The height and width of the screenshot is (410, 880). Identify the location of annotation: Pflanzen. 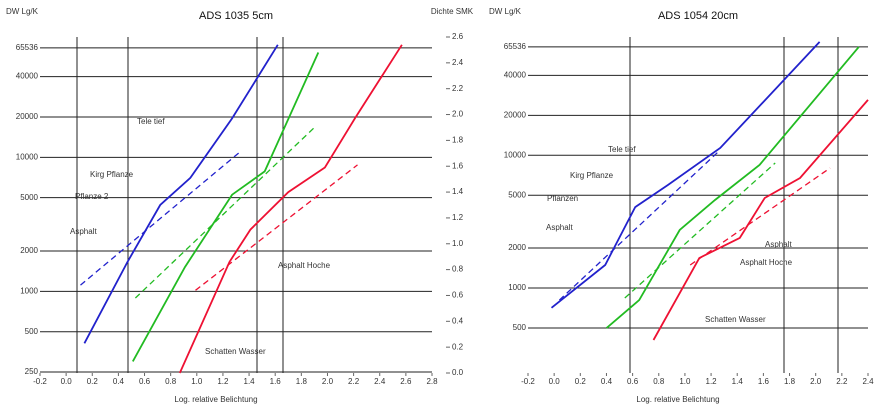
(562, 198).